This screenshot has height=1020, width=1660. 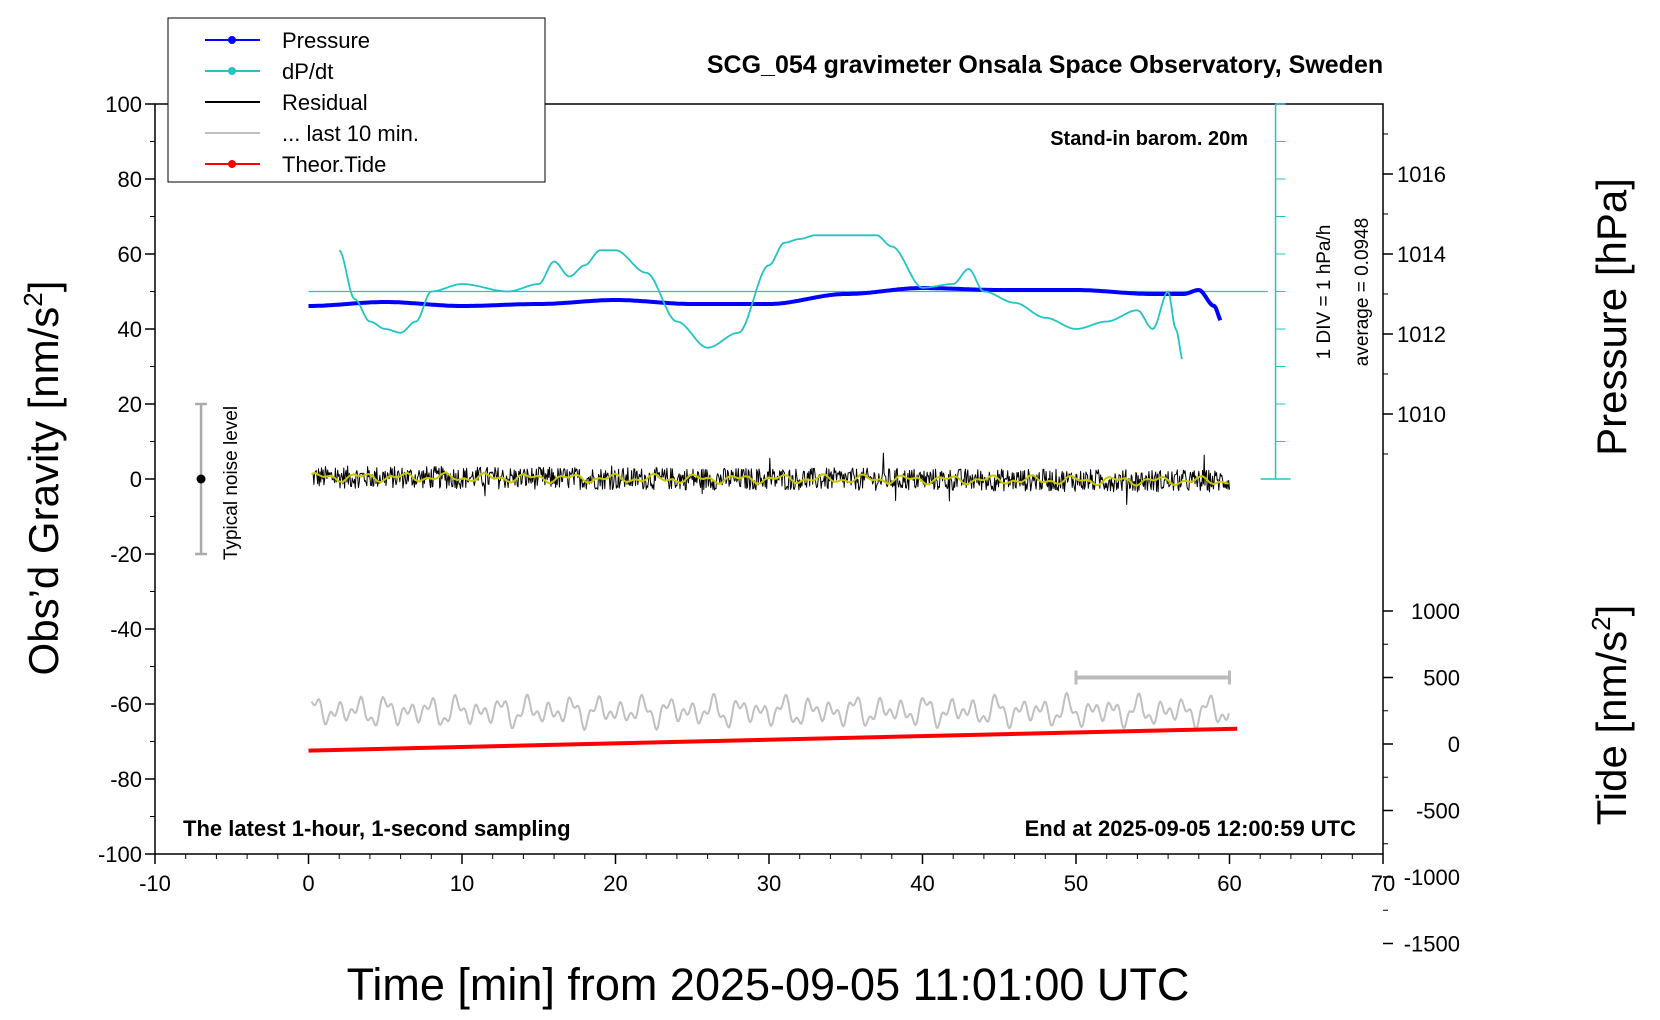 What do you see at coordinates (120, 854) in the screenshot?
I see `y-left-tick-label: -100` at bounding box center [120, 854].